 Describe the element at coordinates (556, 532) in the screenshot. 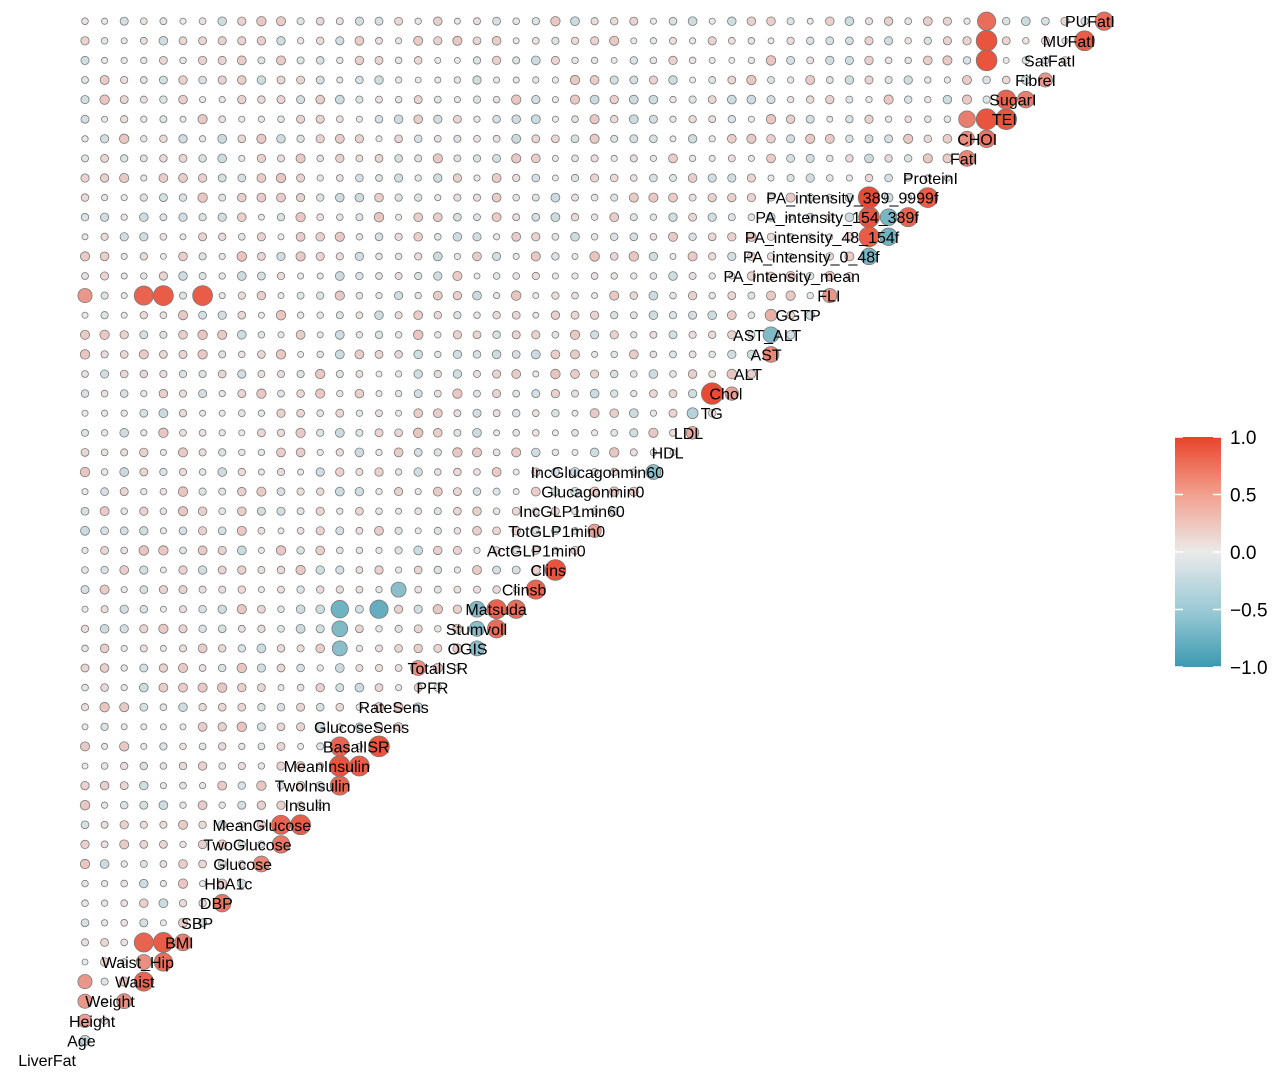

I see `label-totglp1min0: TotGLP1min0` at that location.